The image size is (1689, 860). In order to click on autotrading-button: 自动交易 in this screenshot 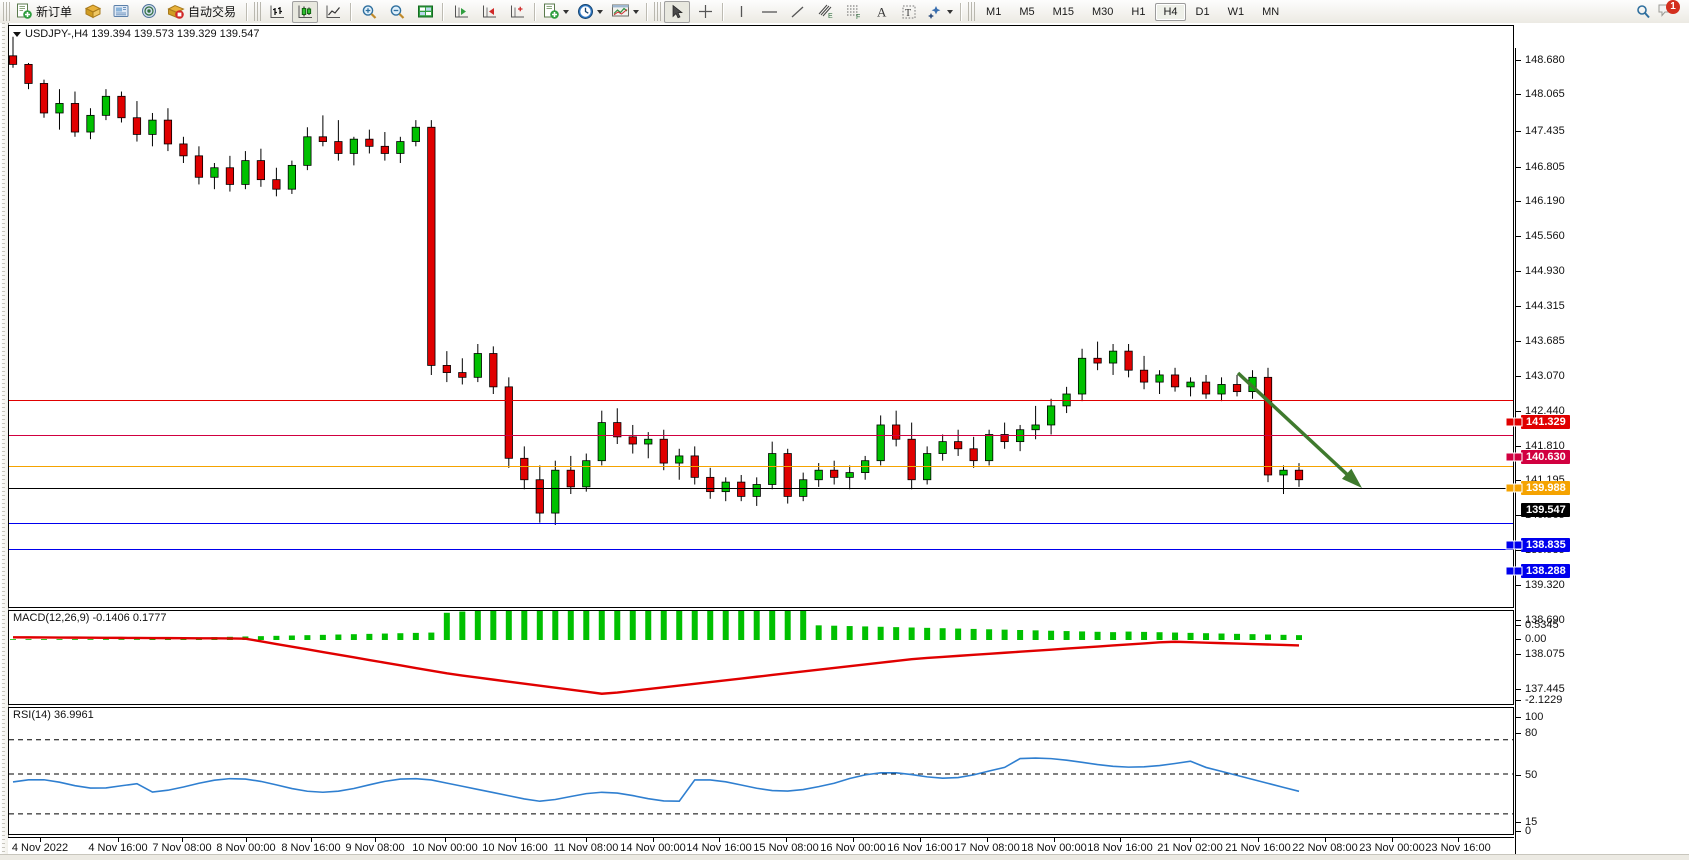, I will do `click(203, 12)`.